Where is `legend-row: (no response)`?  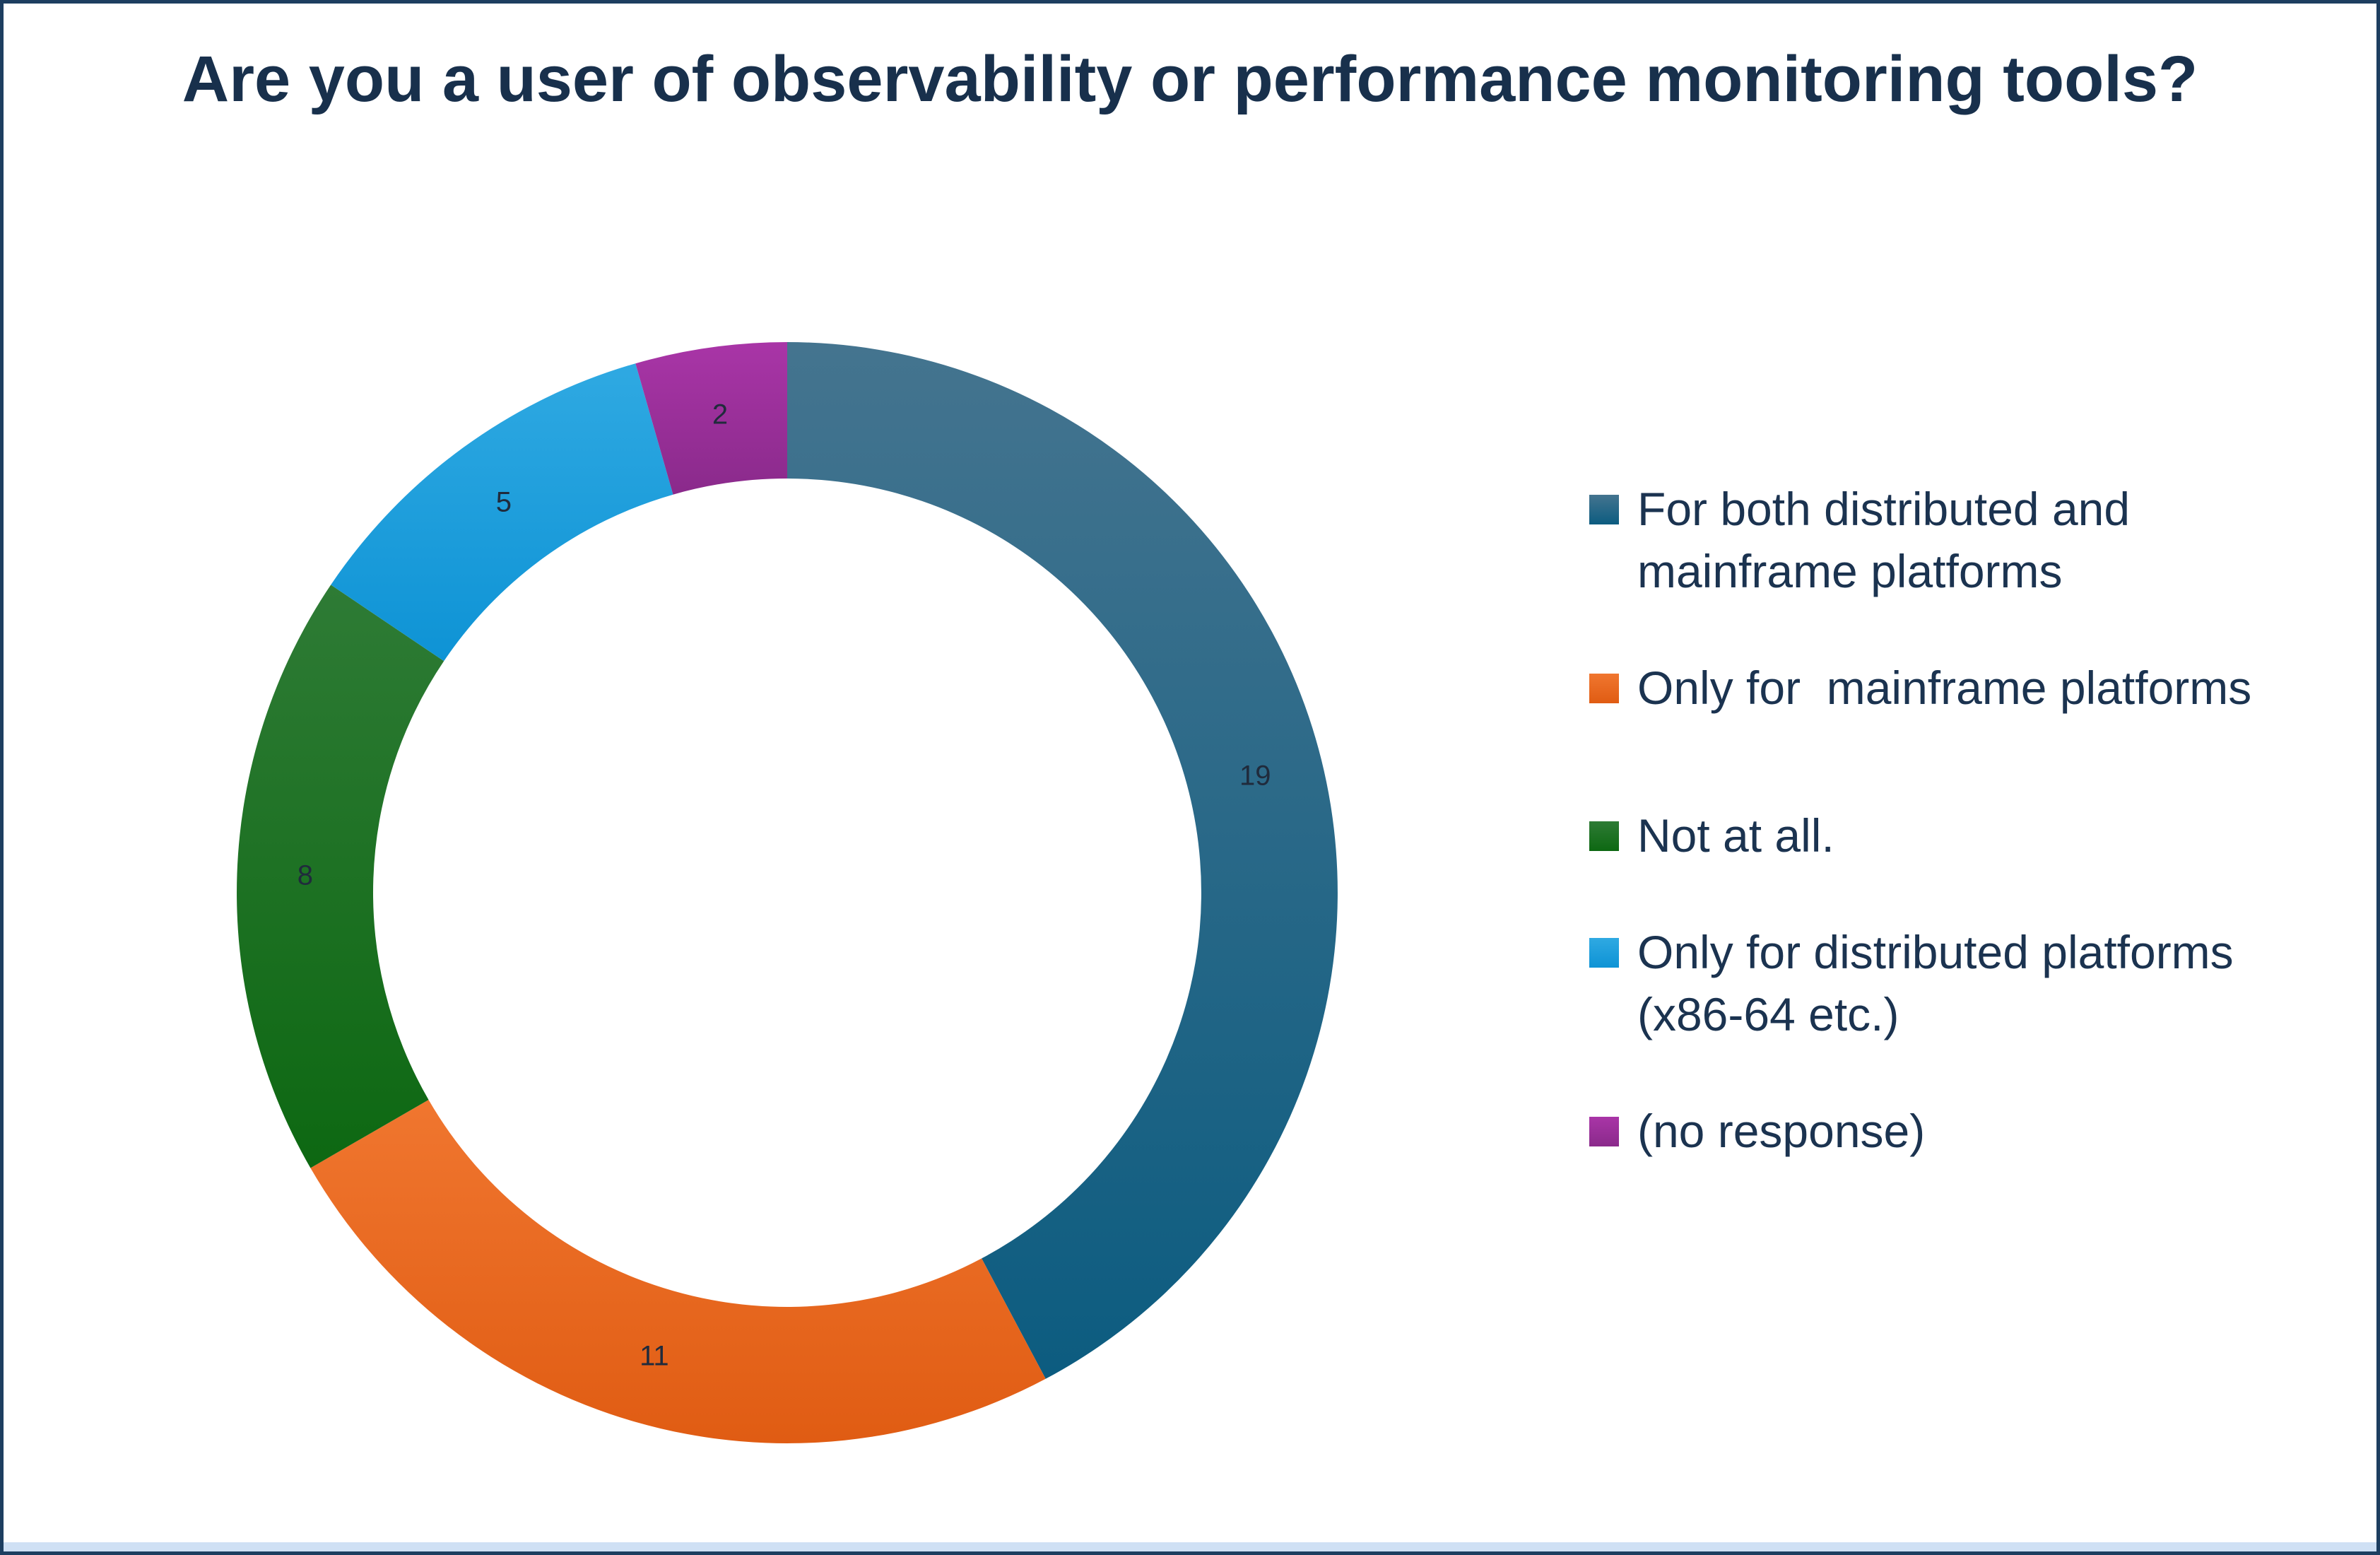 legend-row: (no response) is located at coordinates (1757, 1131).